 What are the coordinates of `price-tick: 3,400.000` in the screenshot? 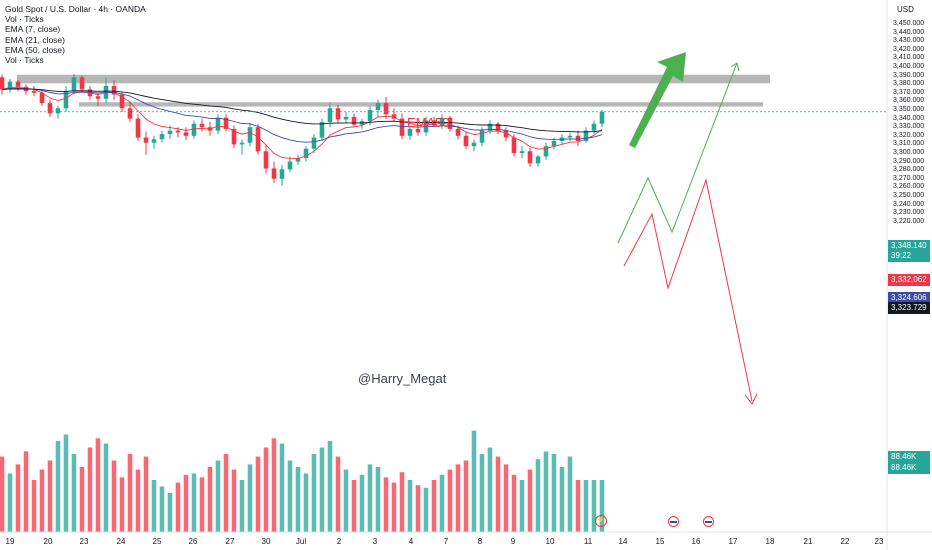 It's located at (909, 66).